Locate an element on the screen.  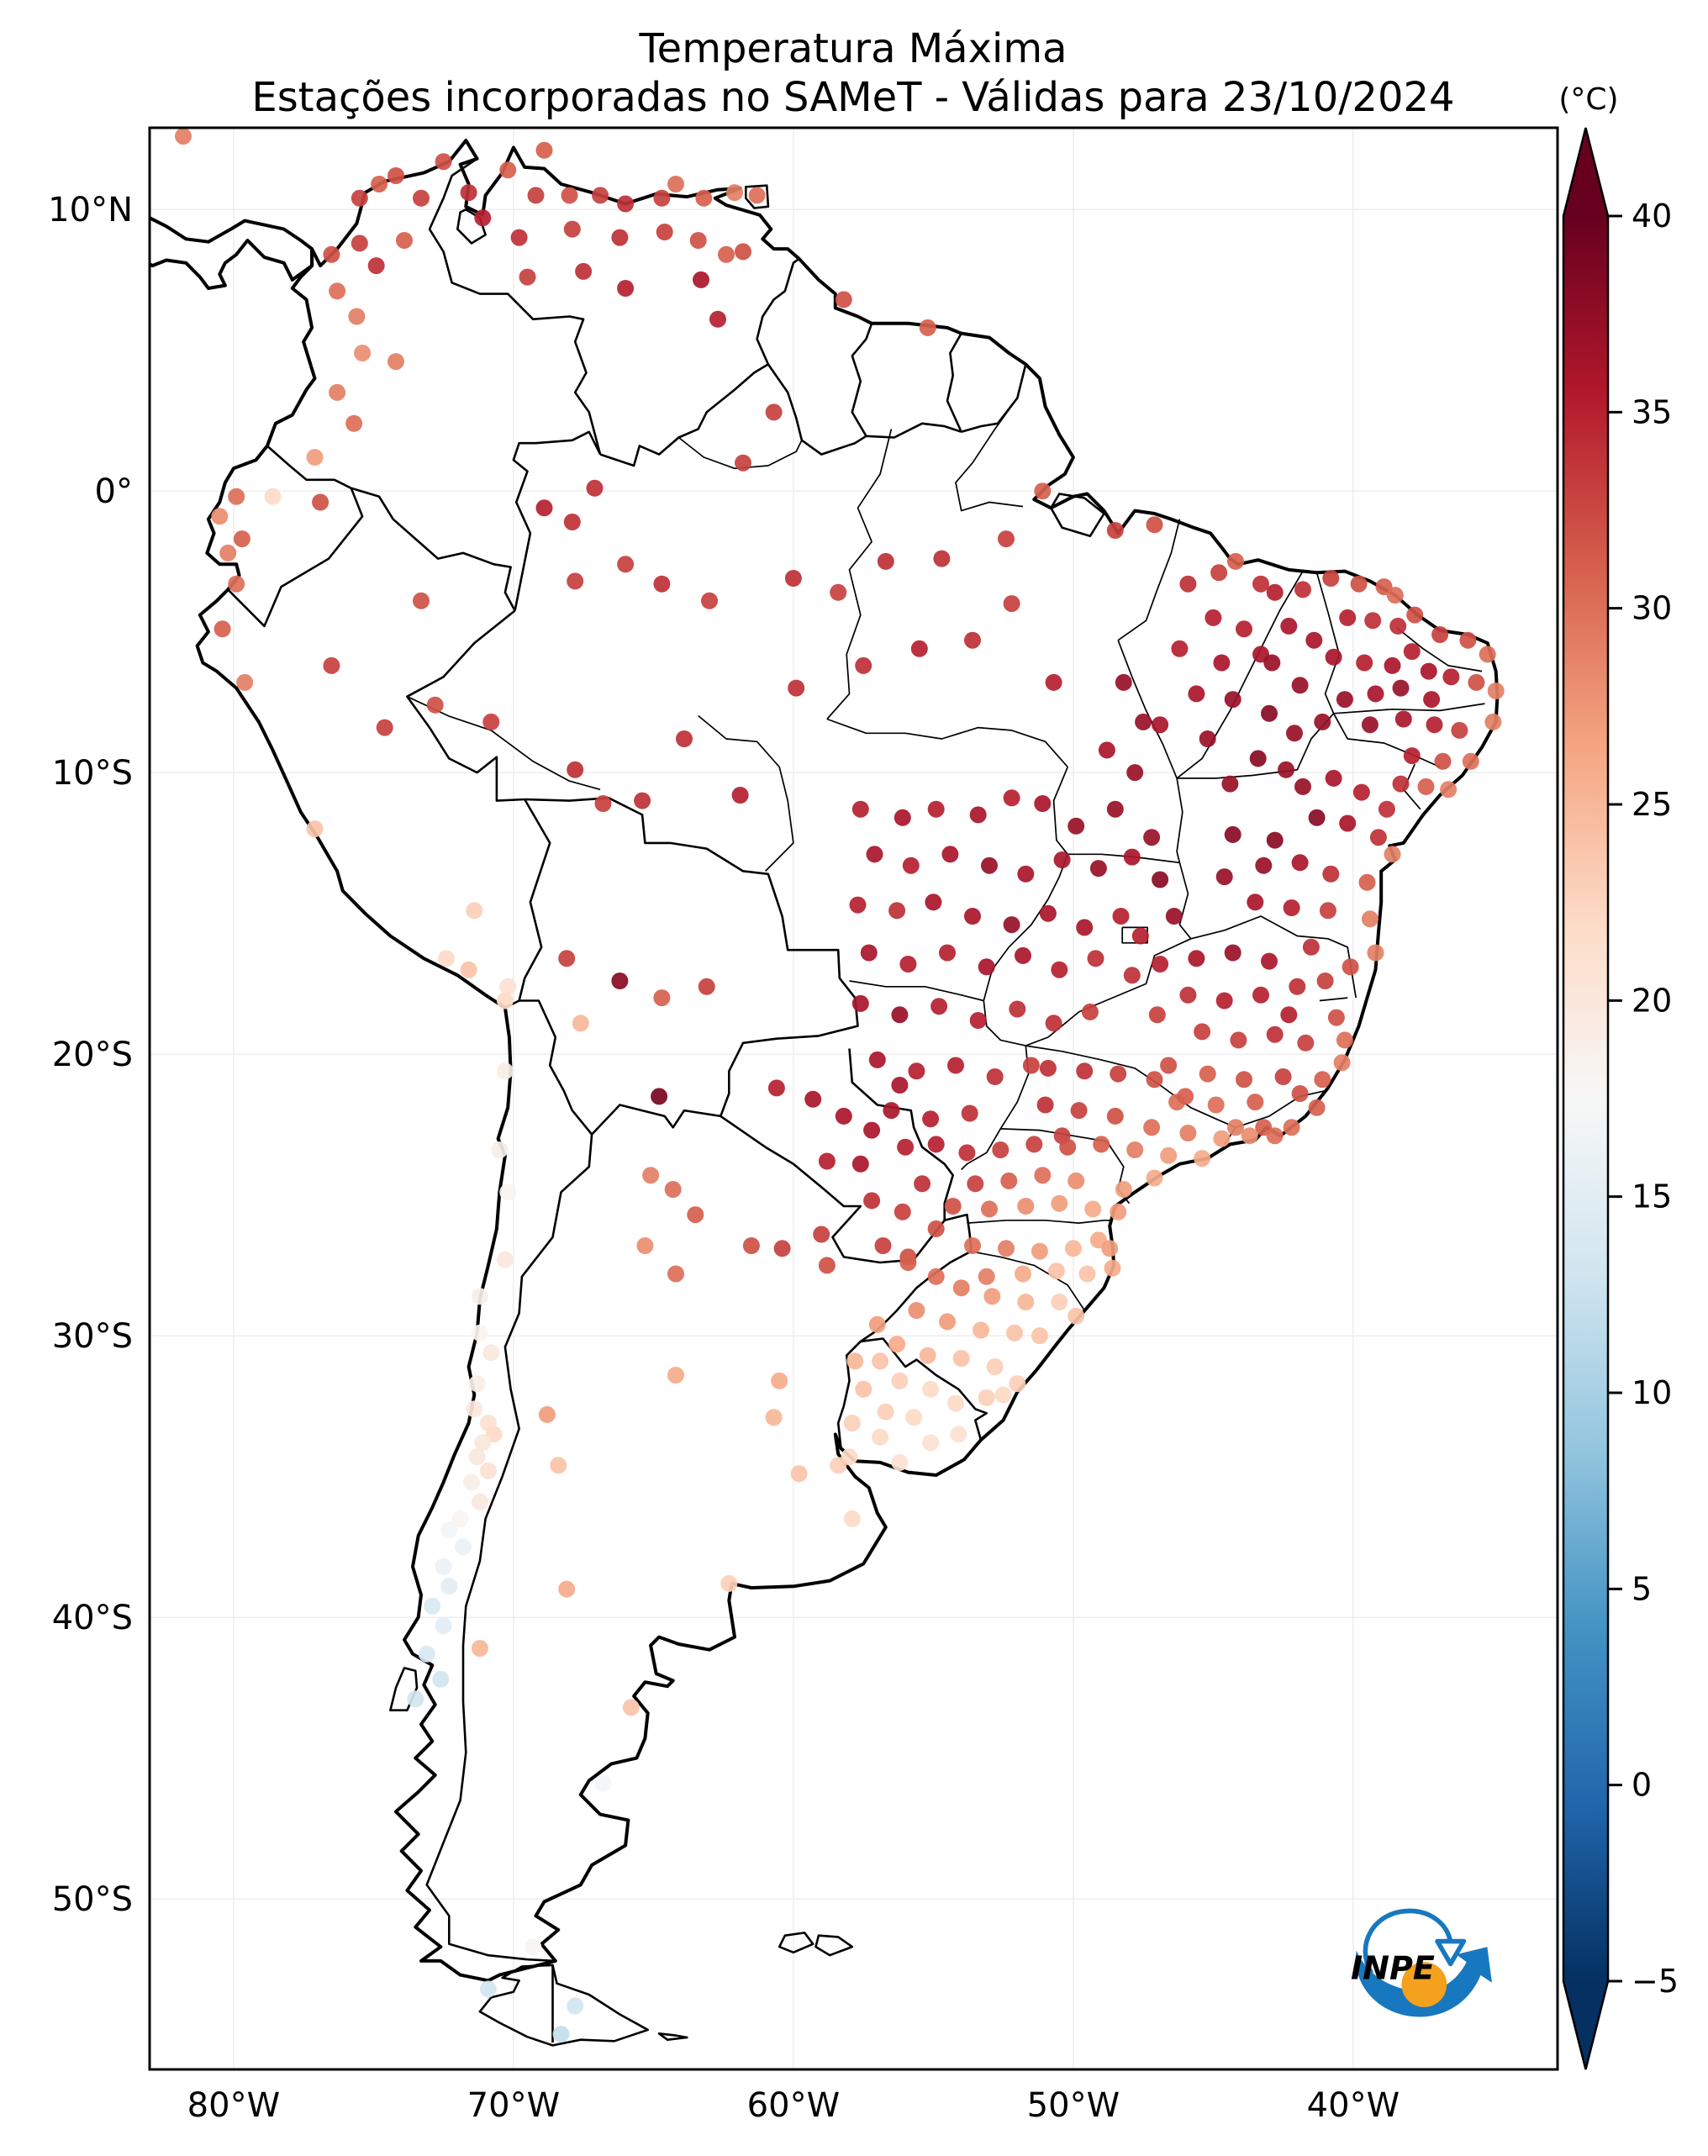
colorbar-tick-label: 20 is located at coordinates (1652, 1000).